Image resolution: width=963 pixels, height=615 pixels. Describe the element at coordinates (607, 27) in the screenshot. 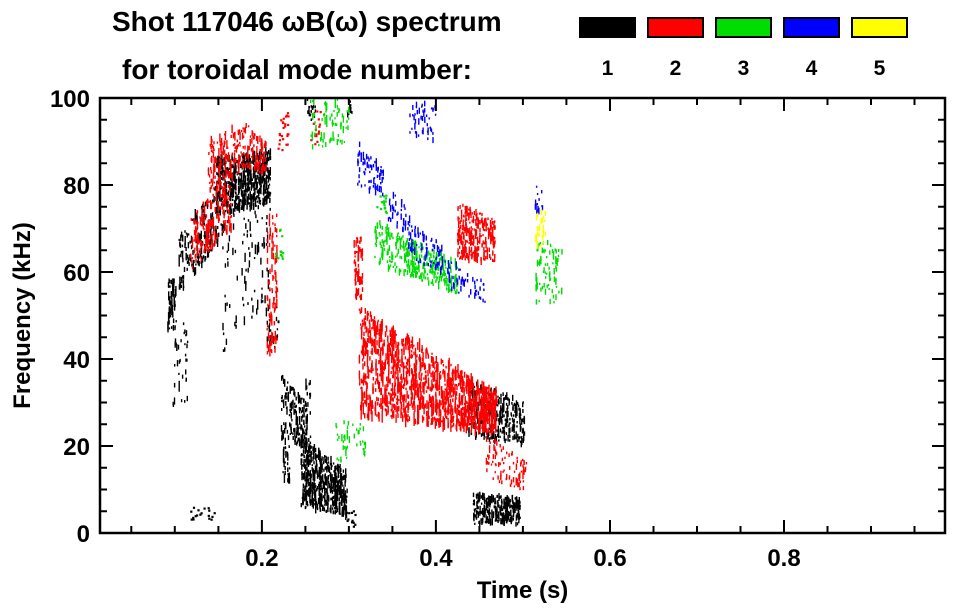

I see `legend-swatch-mode1` at that location.